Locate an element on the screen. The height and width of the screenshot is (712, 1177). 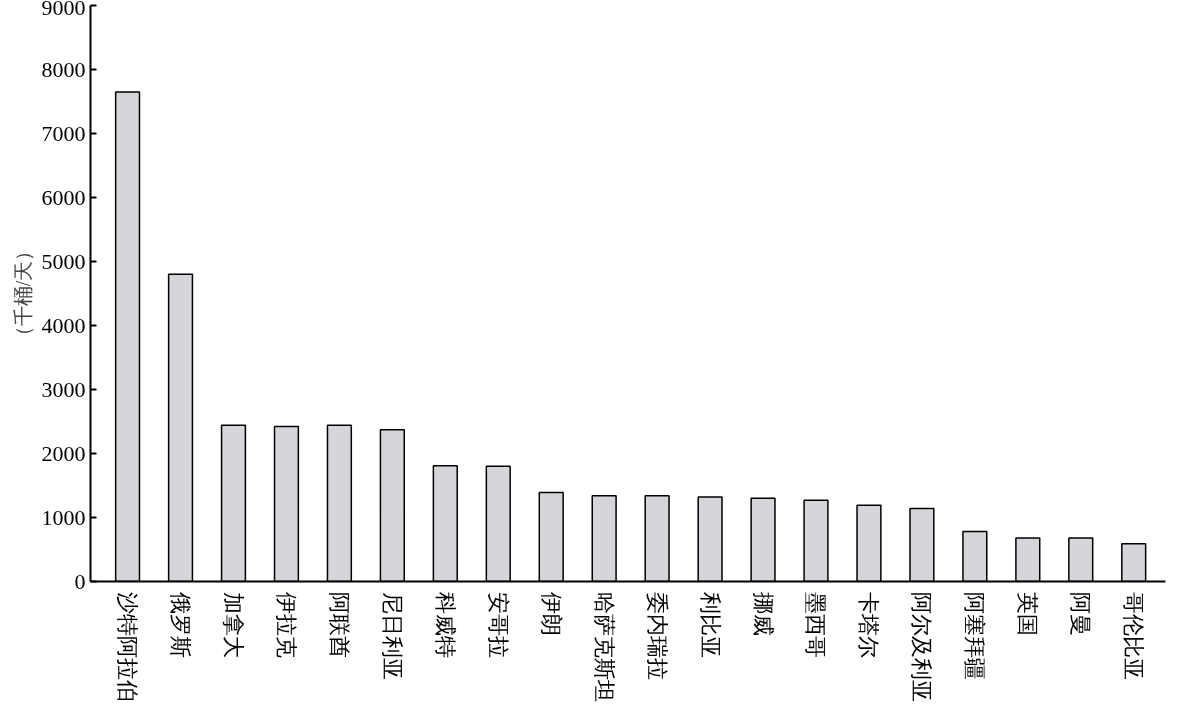
x-tick-label: 阿塞拜疆 is located at coordinates (975, 636).